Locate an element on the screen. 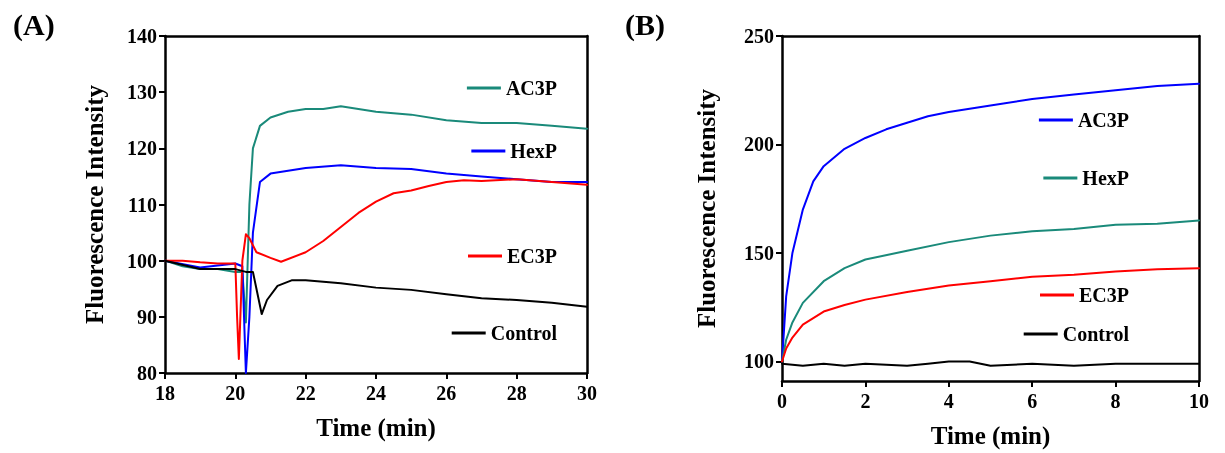 The width and height of the screenshot is (1225, 453). x-tick-label: 4 is located at coordinates (948, 401).